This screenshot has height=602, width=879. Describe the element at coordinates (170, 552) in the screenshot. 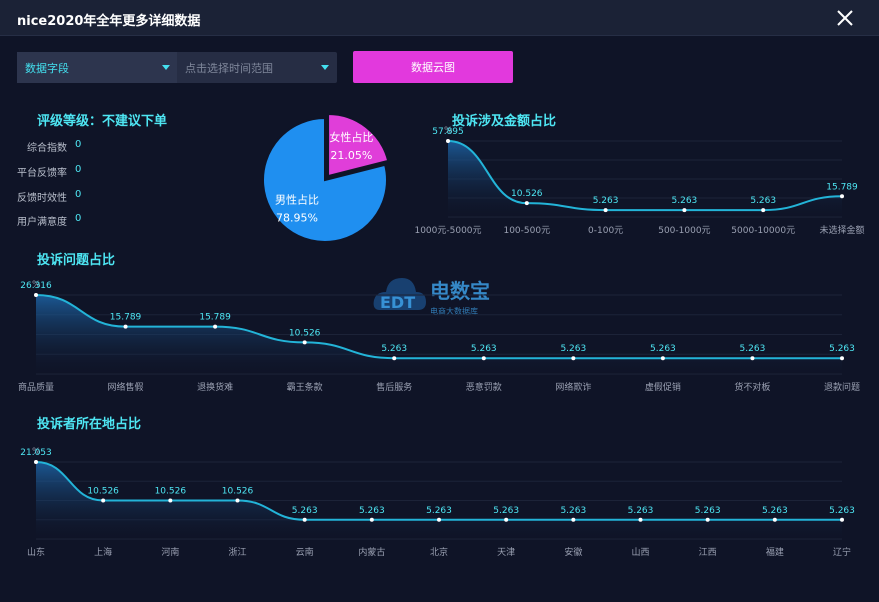

I see `x-tick-label: 河南` at that location.